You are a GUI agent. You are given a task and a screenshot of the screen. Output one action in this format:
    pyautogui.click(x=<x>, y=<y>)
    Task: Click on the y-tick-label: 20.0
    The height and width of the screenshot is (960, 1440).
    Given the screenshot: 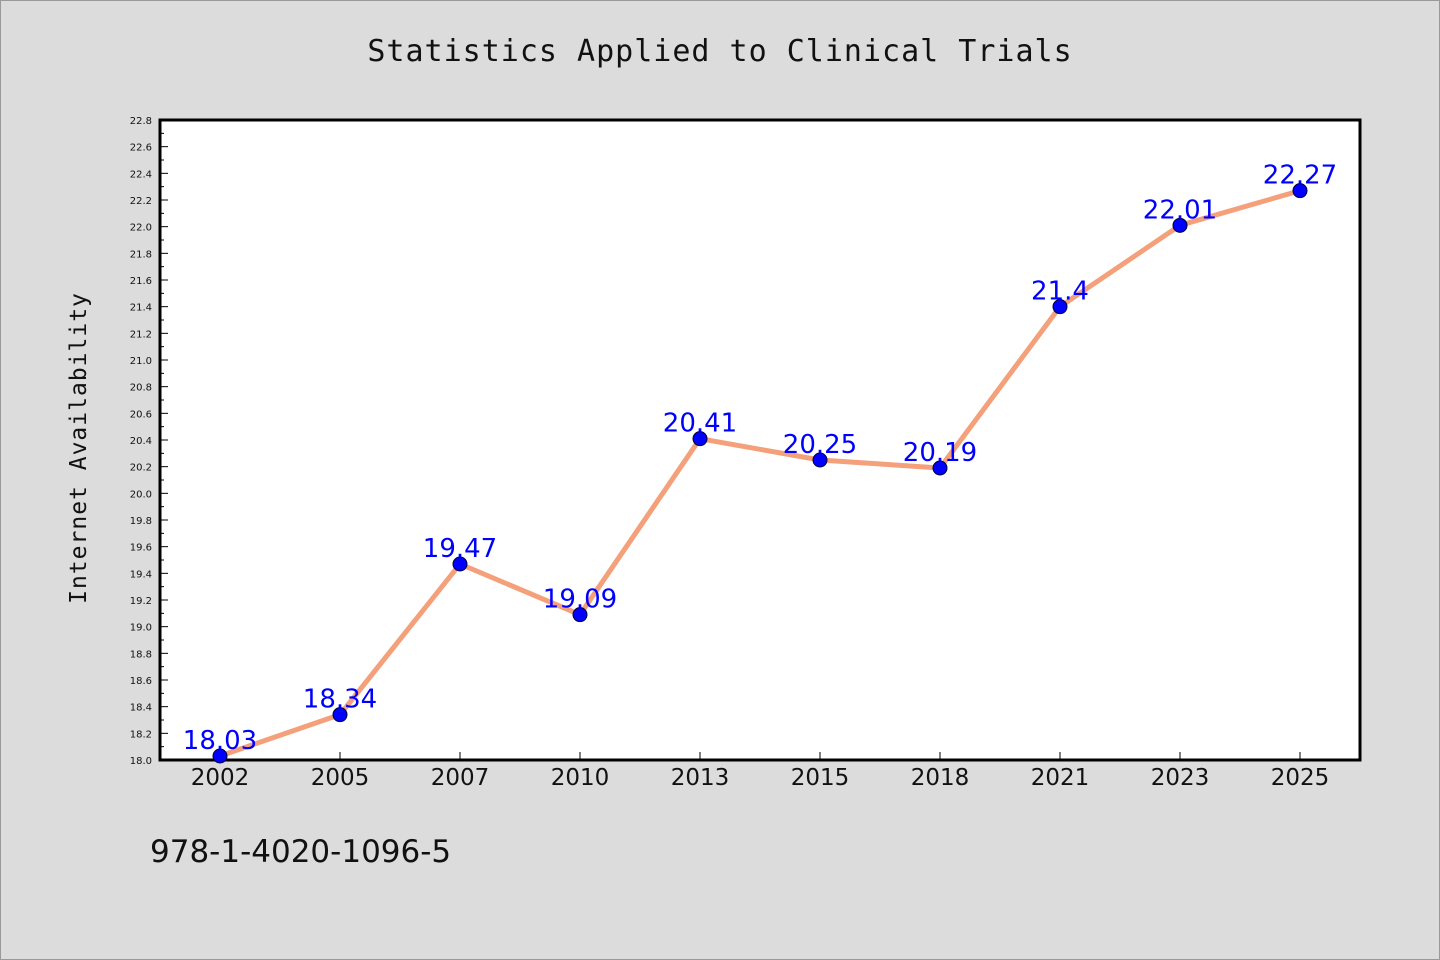 What is the action you would take?
    pyautogui.click(x=141, y=494)
    